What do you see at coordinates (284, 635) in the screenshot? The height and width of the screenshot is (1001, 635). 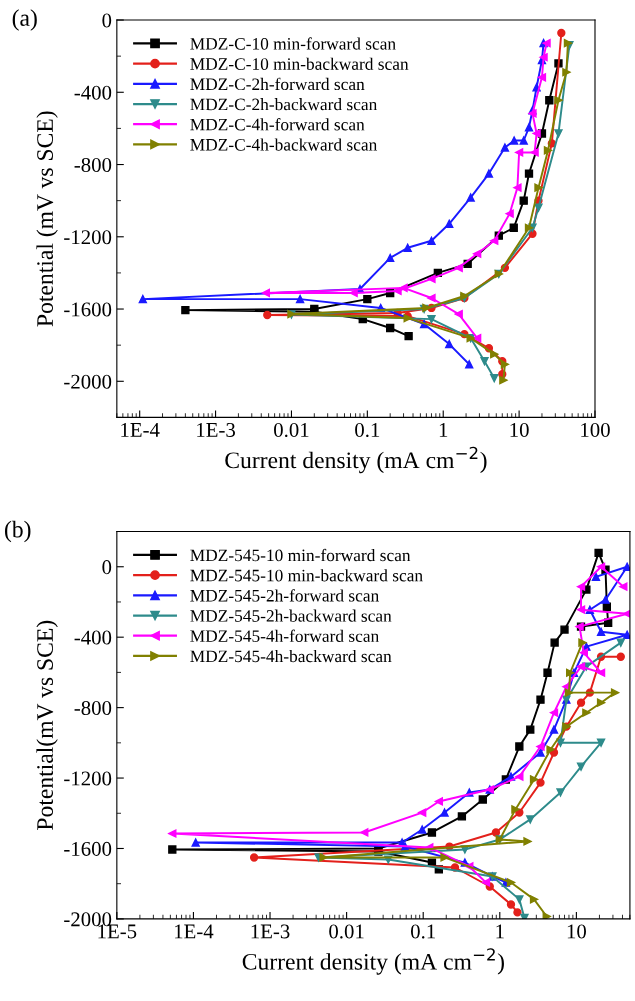 I see `legend-label: MDZ-545-4h-forward scan` at bounding box center [284, 635].